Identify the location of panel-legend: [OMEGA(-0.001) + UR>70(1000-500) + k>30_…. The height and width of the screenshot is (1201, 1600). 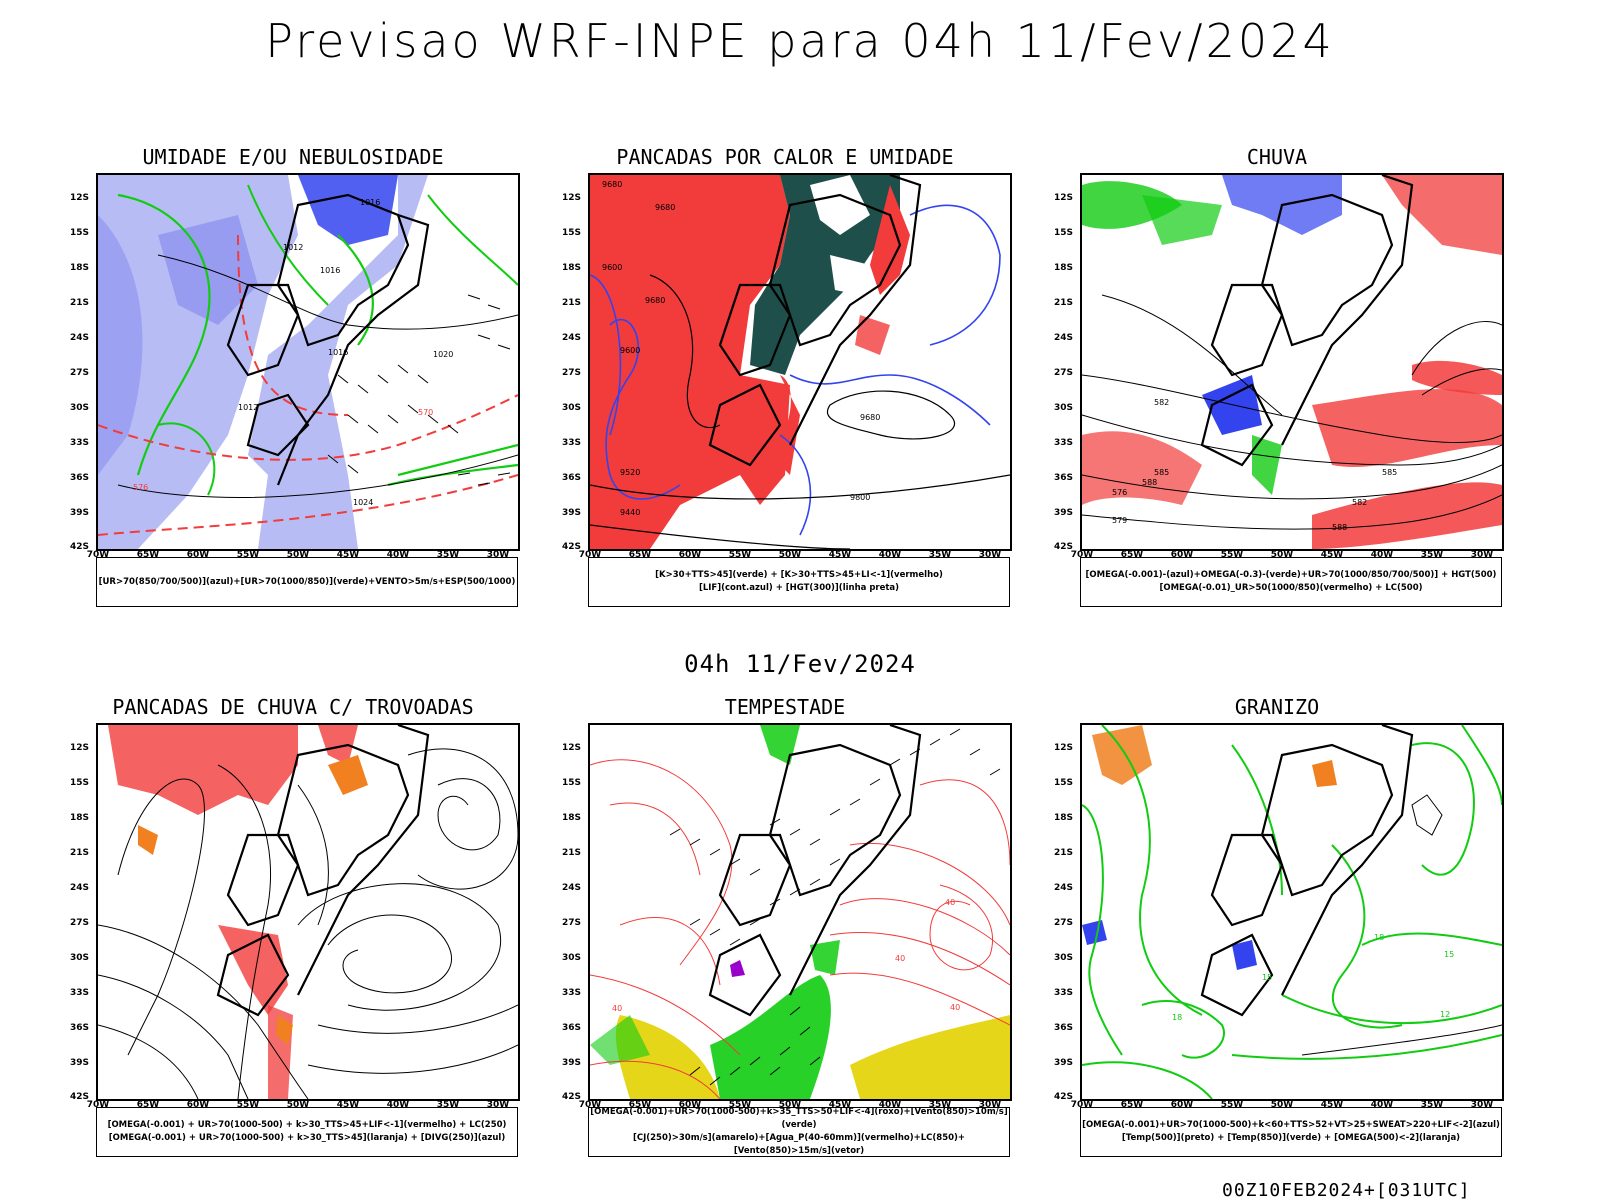
(307, 1132).